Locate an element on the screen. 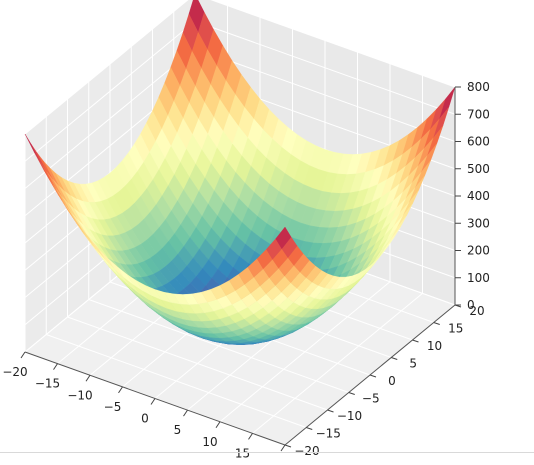 This screenshot has width=534, height=465. x-tick-label: −15 is located at coordinates (47, 384).